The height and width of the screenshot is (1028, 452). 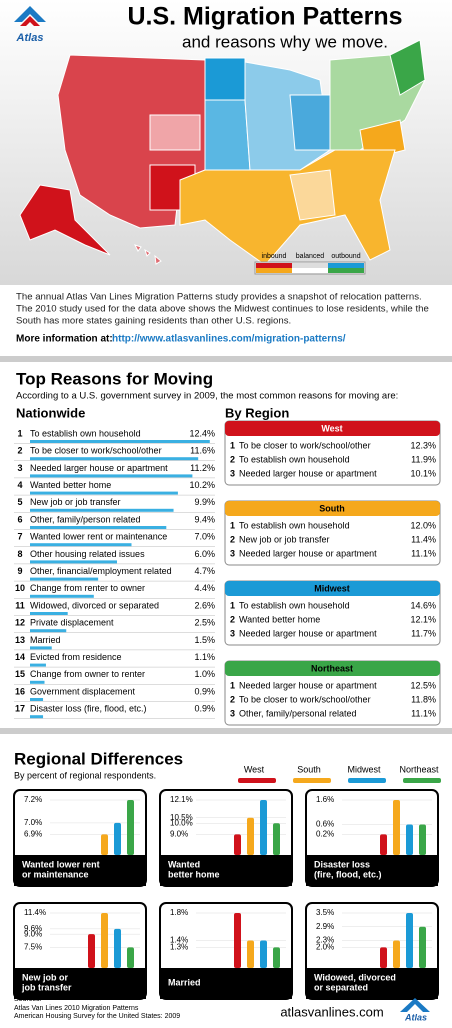 I want to click on percent: 9.9%, so click(x=204, y=502).